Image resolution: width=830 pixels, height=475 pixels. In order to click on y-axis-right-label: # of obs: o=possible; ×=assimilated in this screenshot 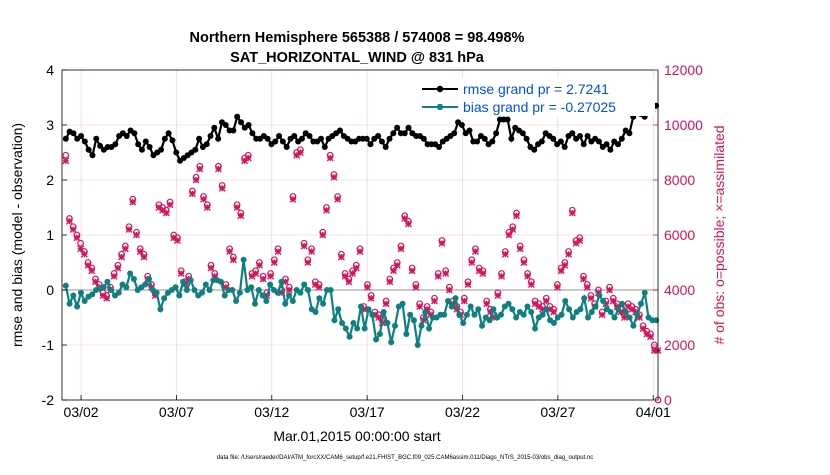, I will do `click(719, 234)`.